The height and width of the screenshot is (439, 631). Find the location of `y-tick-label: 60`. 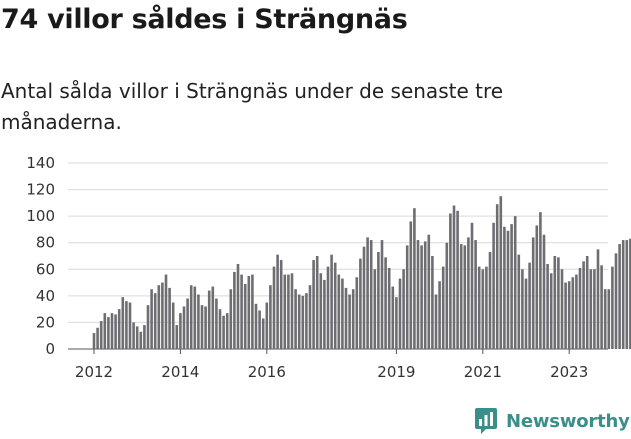

y-tick-label: 60 is located at coordinates (45, 269).